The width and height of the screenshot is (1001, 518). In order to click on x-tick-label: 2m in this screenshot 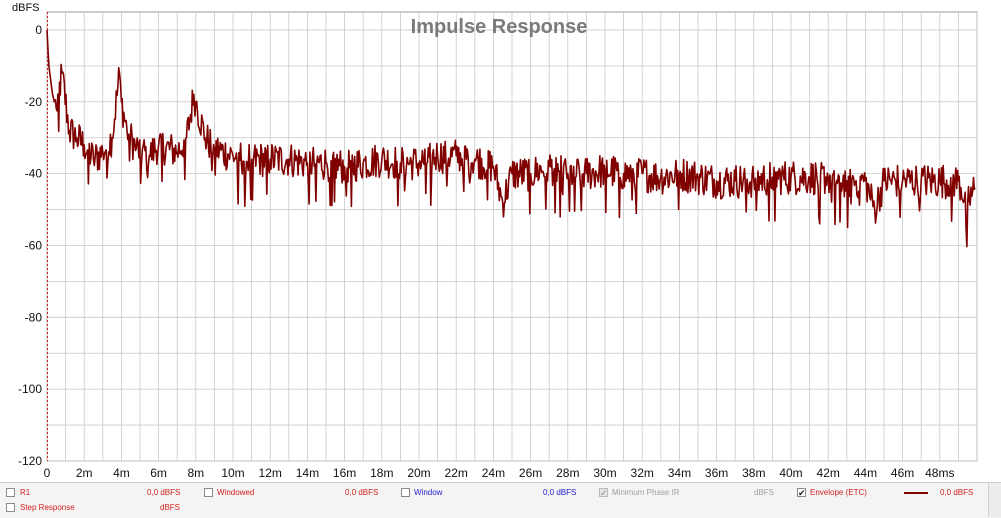, I will do `click(84, 473)`.